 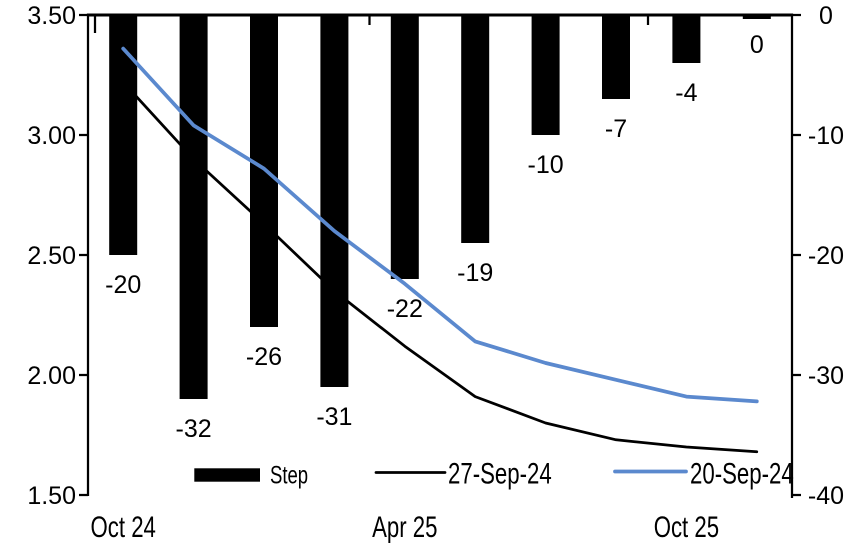 What do you see at coordinates (500, 474) in the screenshot?
I see `legend-label: 27-Sep-24` at bounding box center [500, 474].